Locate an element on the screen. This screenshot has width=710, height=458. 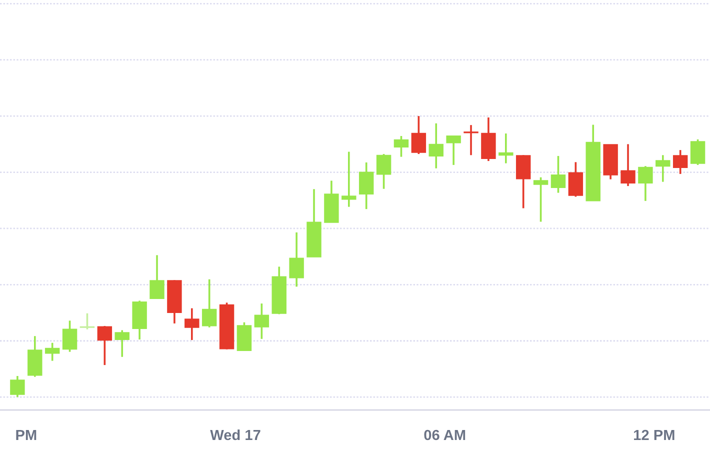
x-tick-label: PM is located at coordinates (26, 435).